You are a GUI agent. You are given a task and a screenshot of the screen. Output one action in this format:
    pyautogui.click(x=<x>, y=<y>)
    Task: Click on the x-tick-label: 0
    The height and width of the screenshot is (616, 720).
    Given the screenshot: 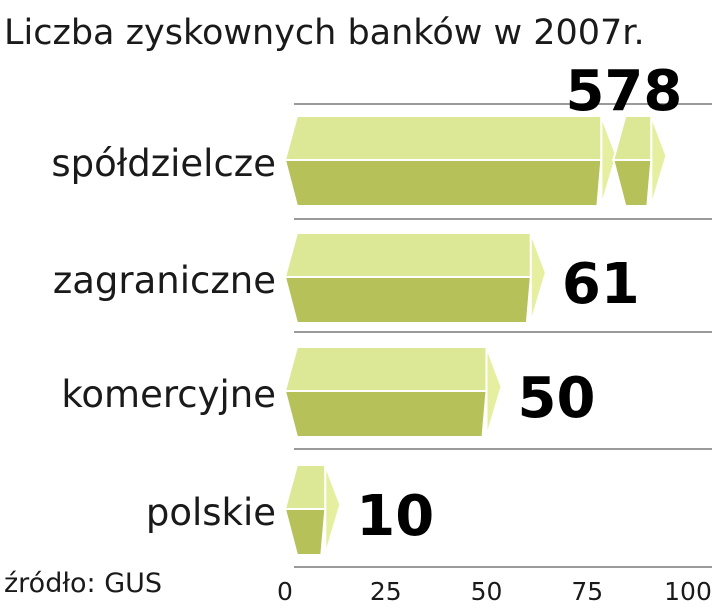 What is the action you would take?
    pyautogui.click(x=285, y=591)
    